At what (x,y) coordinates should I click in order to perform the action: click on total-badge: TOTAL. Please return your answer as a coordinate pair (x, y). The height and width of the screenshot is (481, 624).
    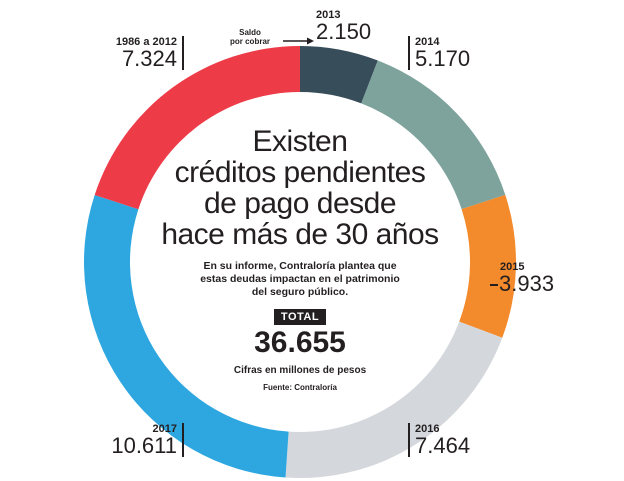
    Looking at the image, I should click on (300, 317).